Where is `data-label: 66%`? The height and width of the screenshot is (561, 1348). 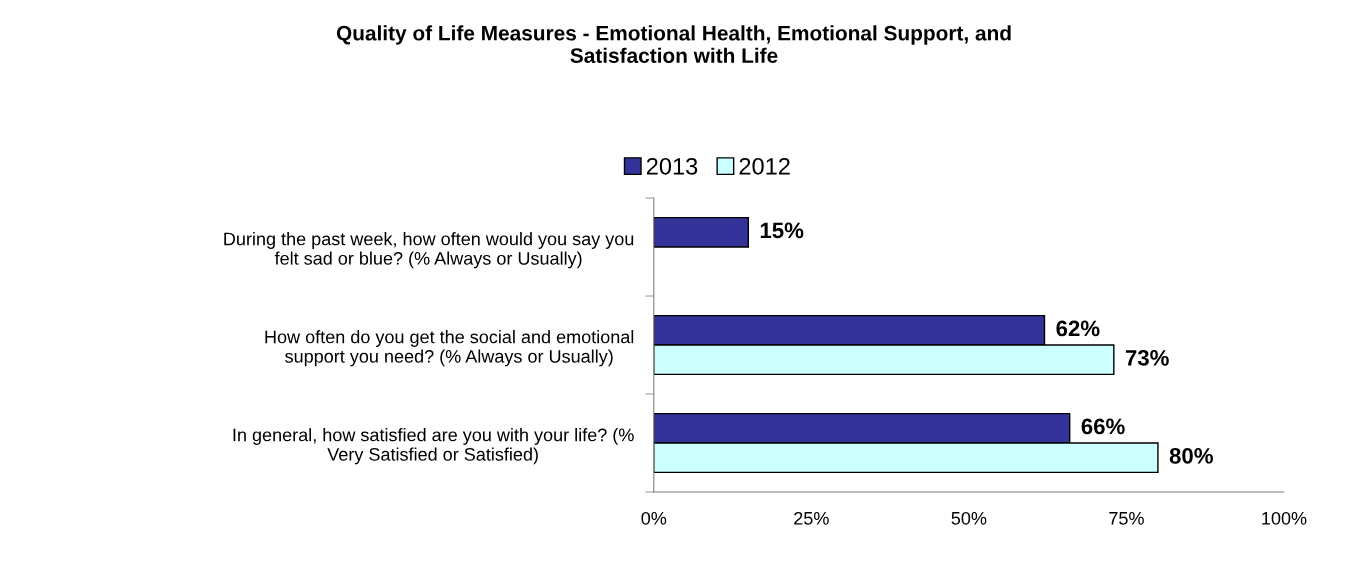 data-label: 66% is located at coordinates (1103, 426).